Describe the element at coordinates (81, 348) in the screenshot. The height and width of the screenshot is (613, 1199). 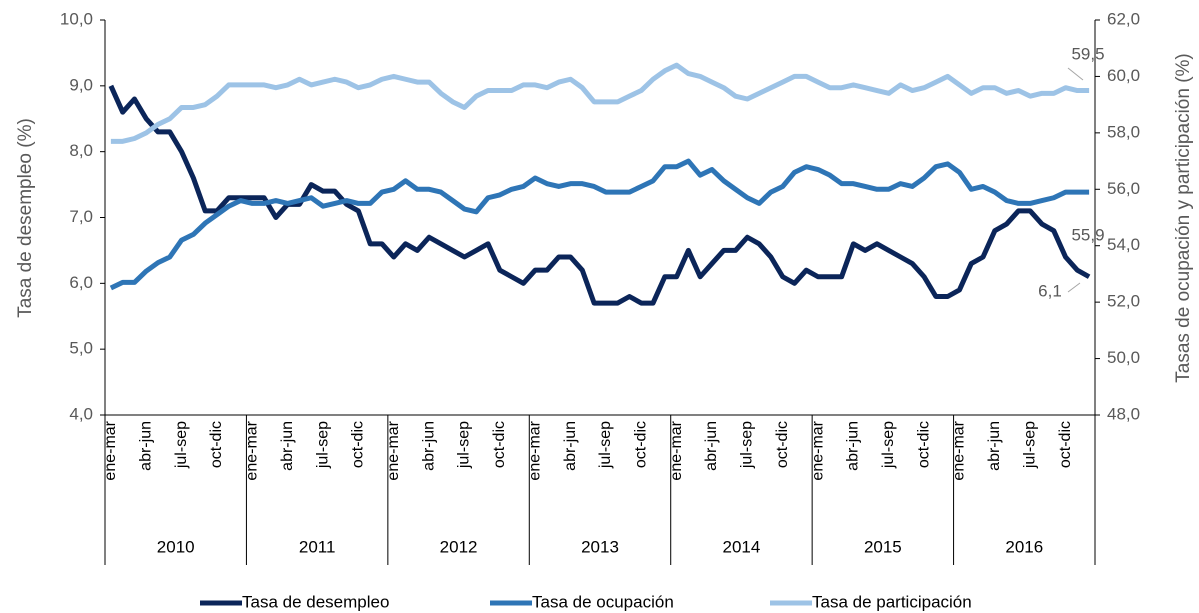
I see `y-tick-label: 5,0` at that location.